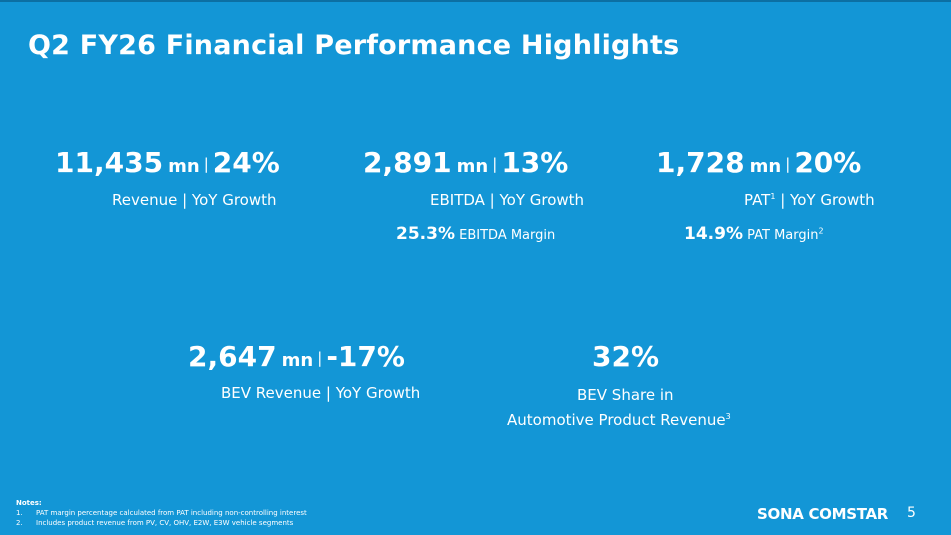  I want to click on pat-margin-label: PAT Margin, so click(783, 235).